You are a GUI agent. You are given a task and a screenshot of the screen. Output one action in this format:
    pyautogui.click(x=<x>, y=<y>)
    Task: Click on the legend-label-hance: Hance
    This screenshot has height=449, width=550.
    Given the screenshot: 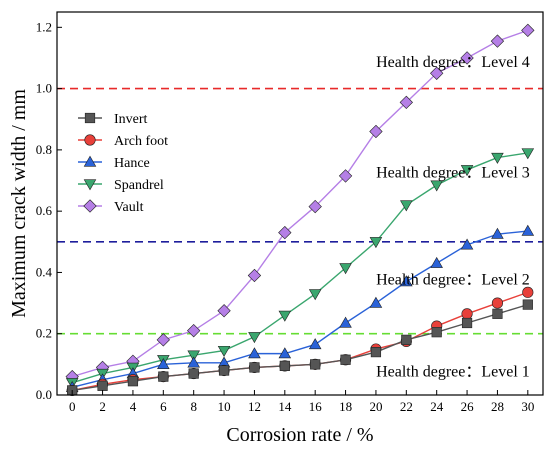 What is the action you would take?
    pyautogui.click(x=132, y=163)
    